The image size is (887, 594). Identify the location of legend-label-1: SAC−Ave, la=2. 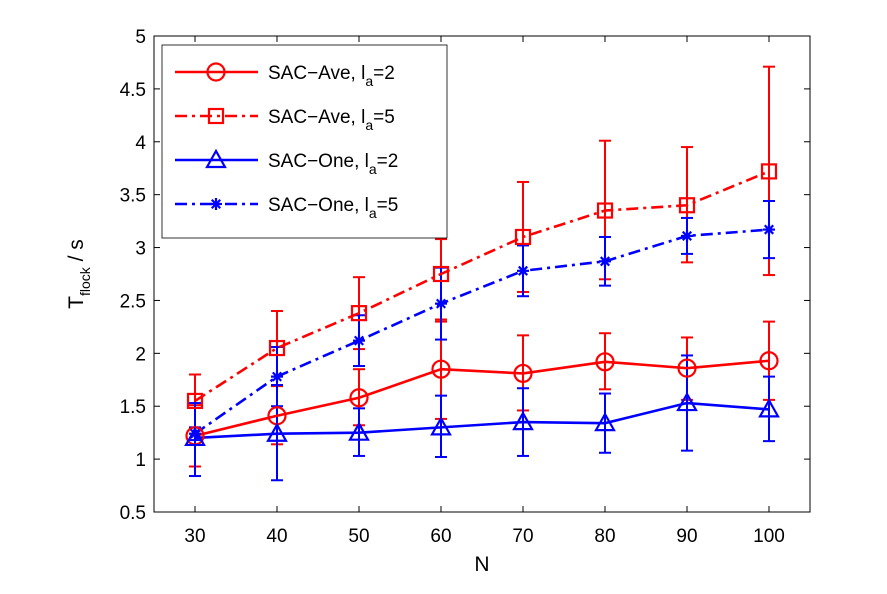
(331, 76).